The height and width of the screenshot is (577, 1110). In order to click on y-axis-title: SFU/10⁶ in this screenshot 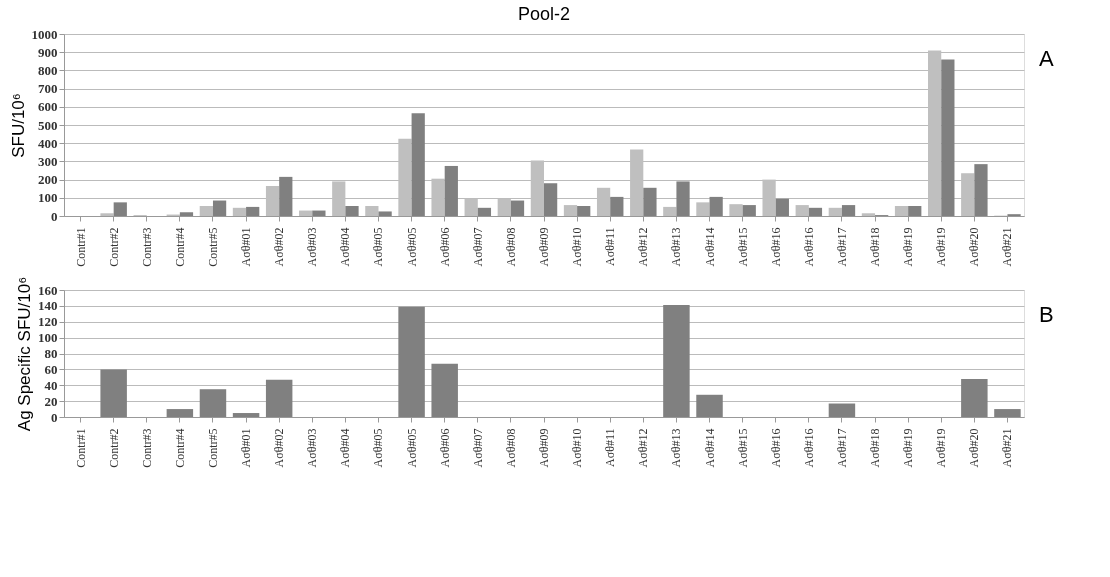, I will do `click(18, 125)`.